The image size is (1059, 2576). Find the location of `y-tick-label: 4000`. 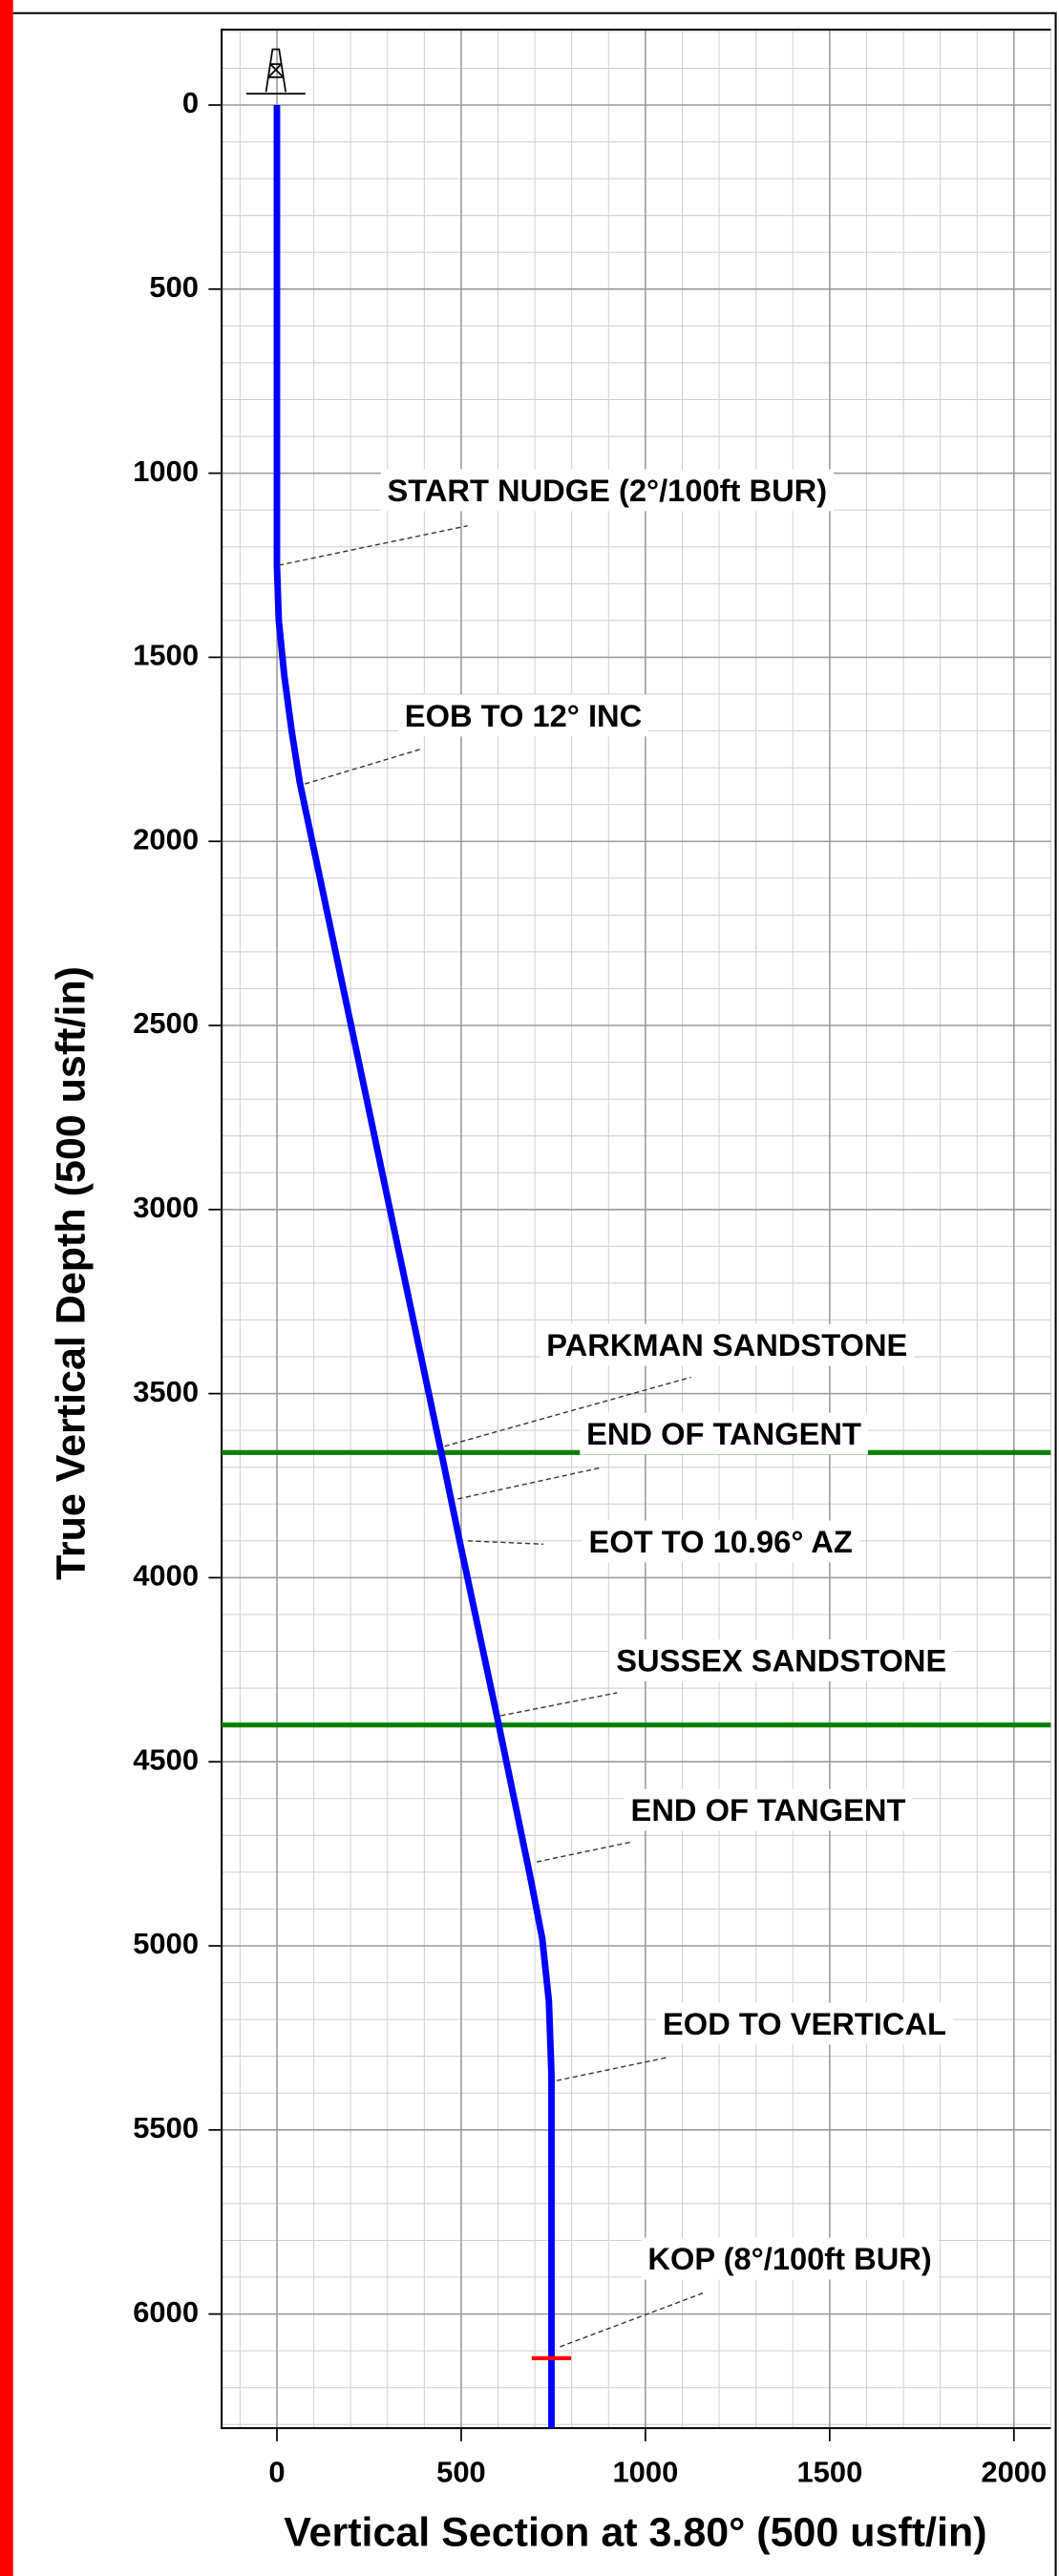

y-tick-label: 4000 is located at coordinates (166, 1576).